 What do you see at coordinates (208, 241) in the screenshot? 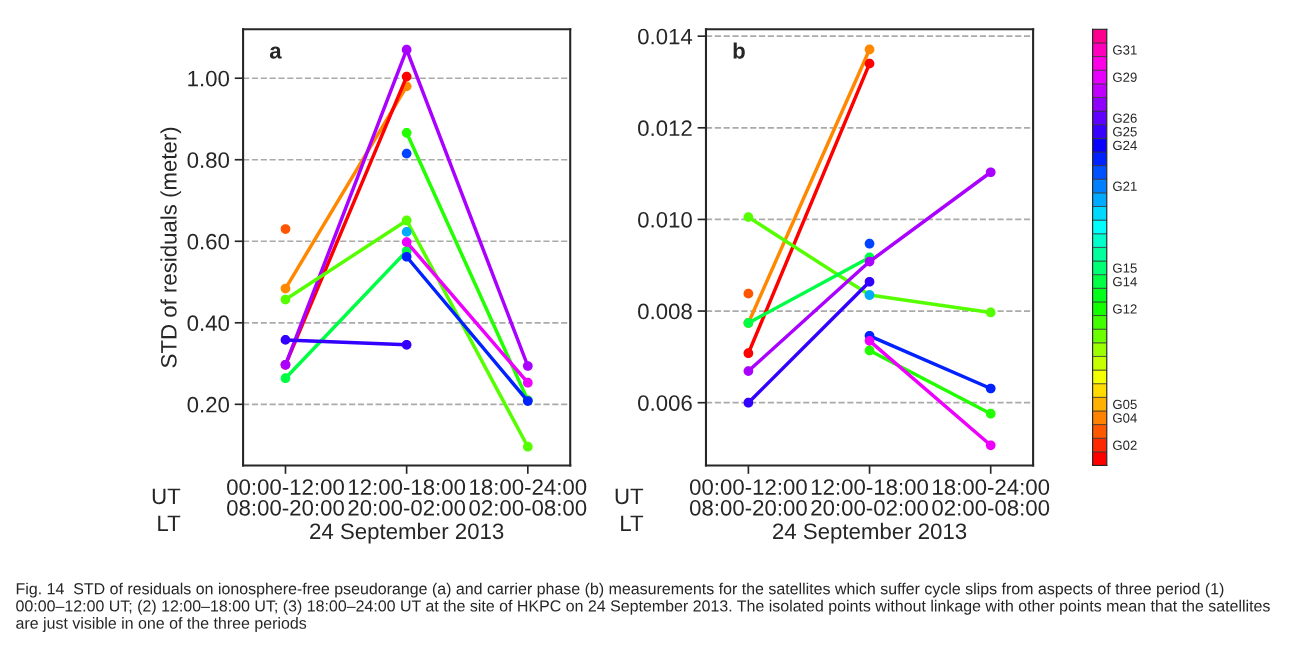
I see `y-tick-label: 0.60` at bounding box center [208, 241].